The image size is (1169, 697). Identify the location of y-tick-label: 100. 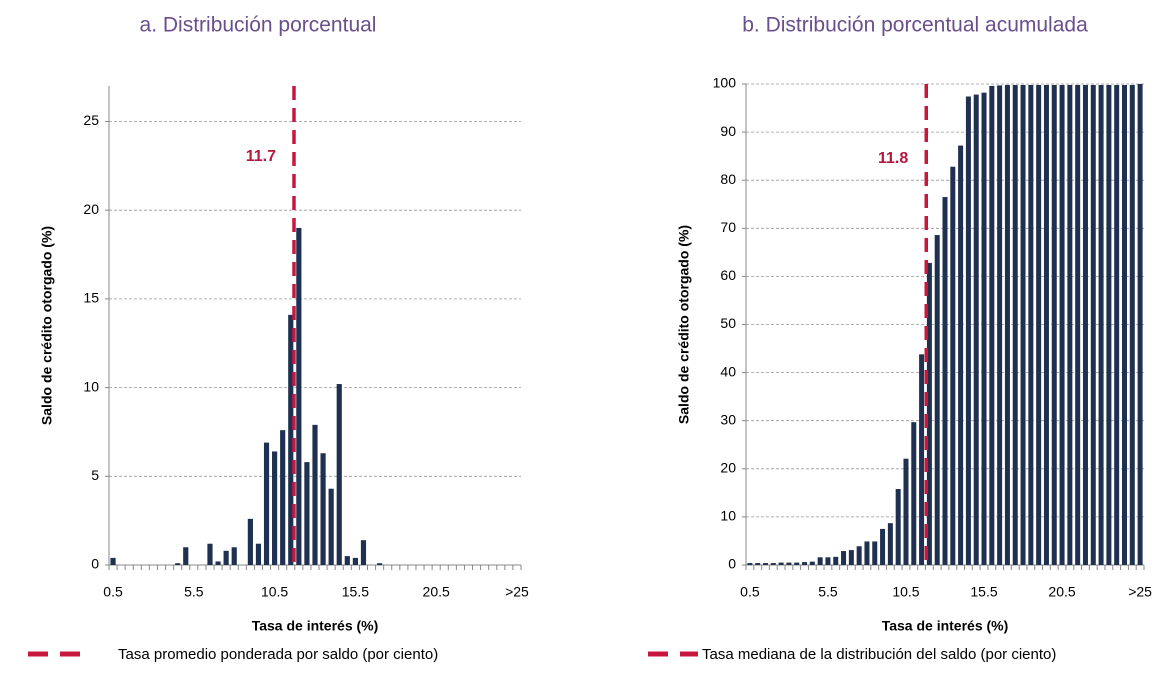
(725, 83).